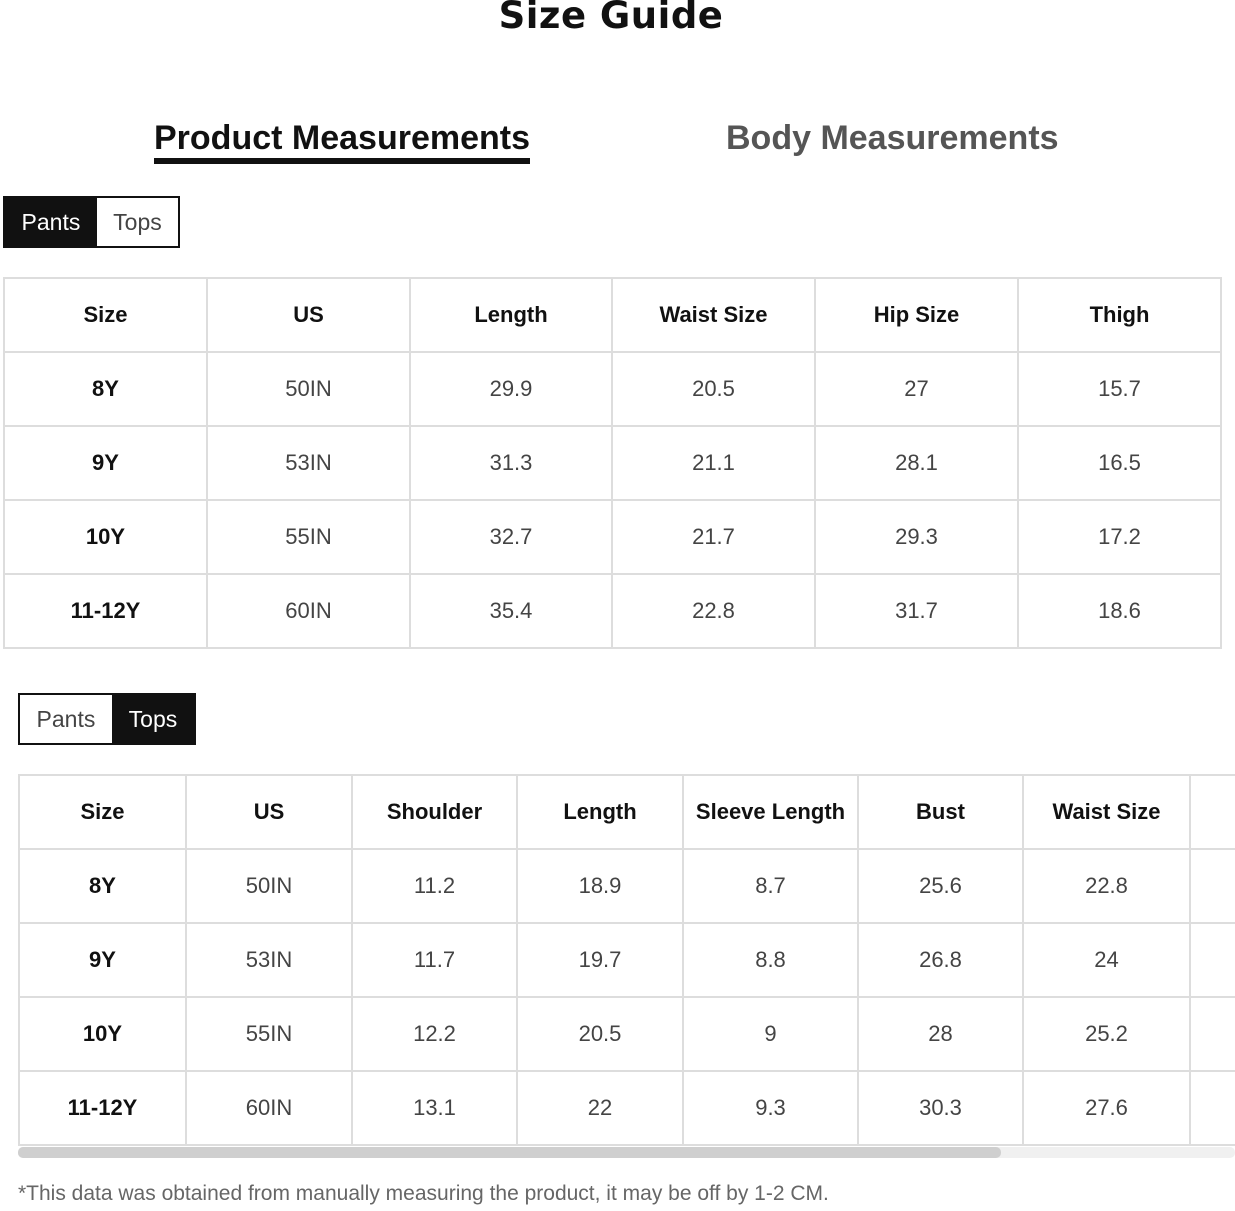  I want to click on table-cell: 29.9, so click(511, 389).